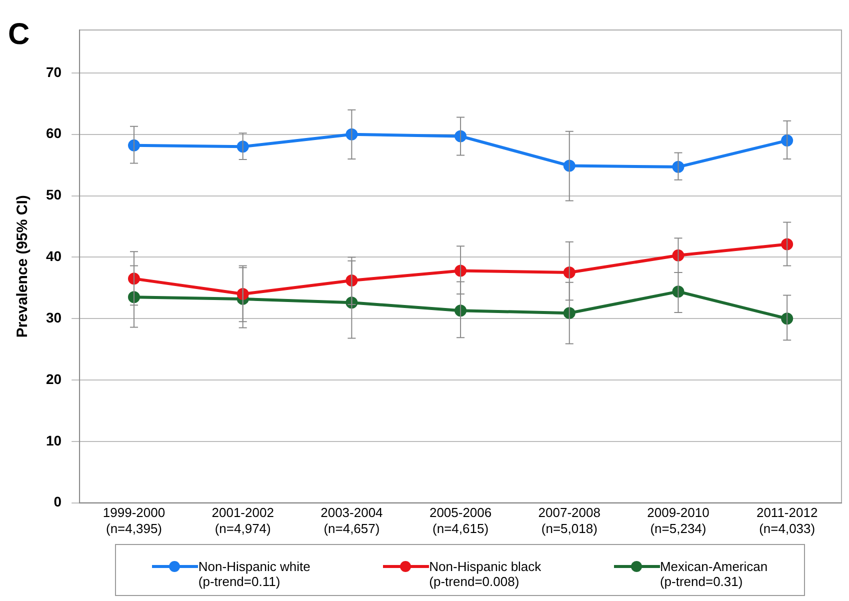 The width and height of the screenshot is (849, 601). I want to click on x-tick-label: 2011-2012 (n=4,033), so click(787, 520).